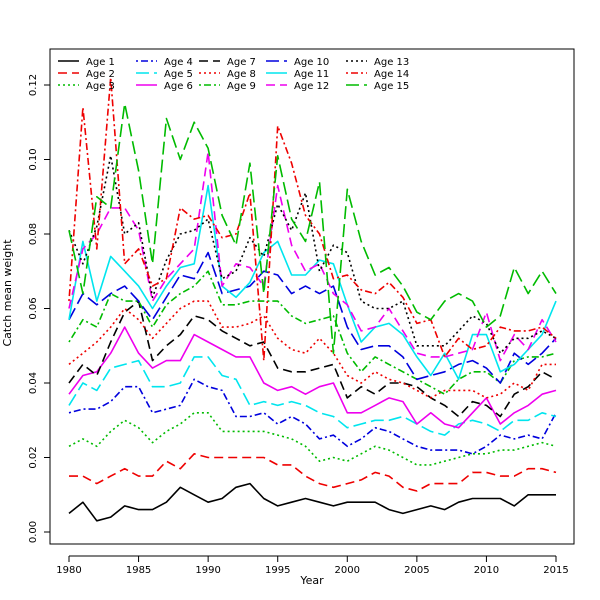  I want to click on legend-entry: Age 9, so click(227, 86).